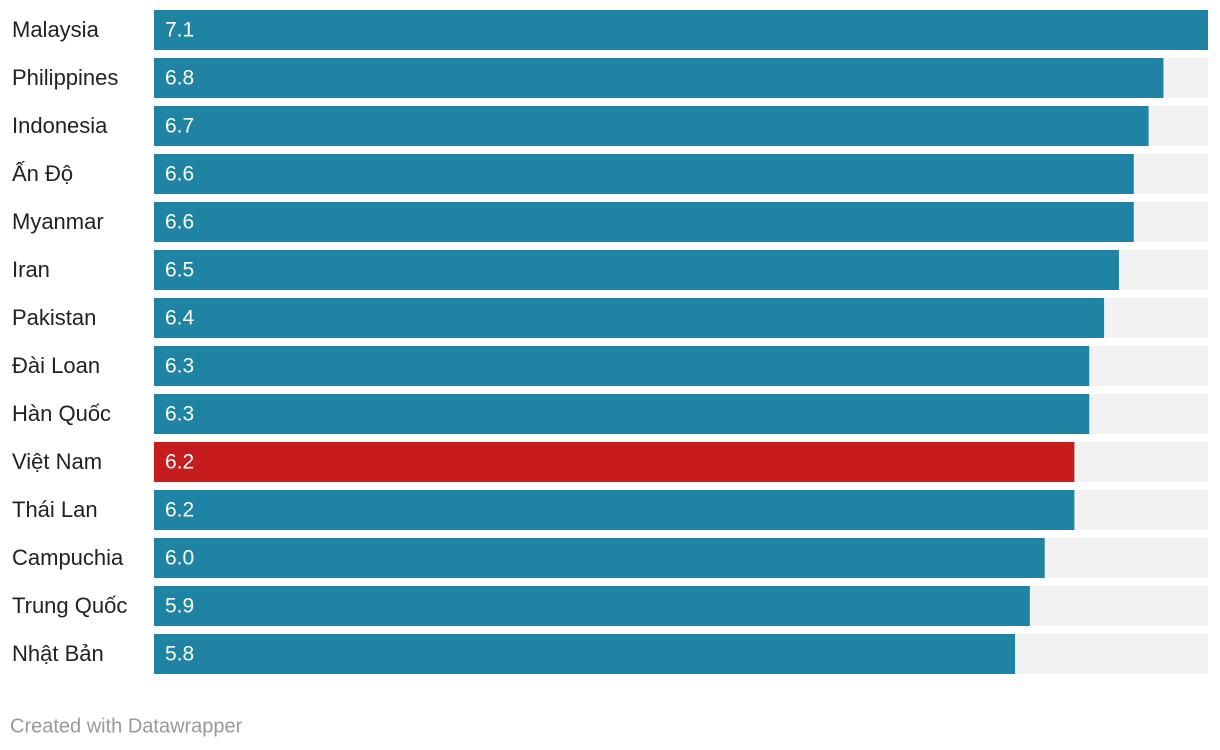  I want to click on value-label: 6.8, so click(179, 78).